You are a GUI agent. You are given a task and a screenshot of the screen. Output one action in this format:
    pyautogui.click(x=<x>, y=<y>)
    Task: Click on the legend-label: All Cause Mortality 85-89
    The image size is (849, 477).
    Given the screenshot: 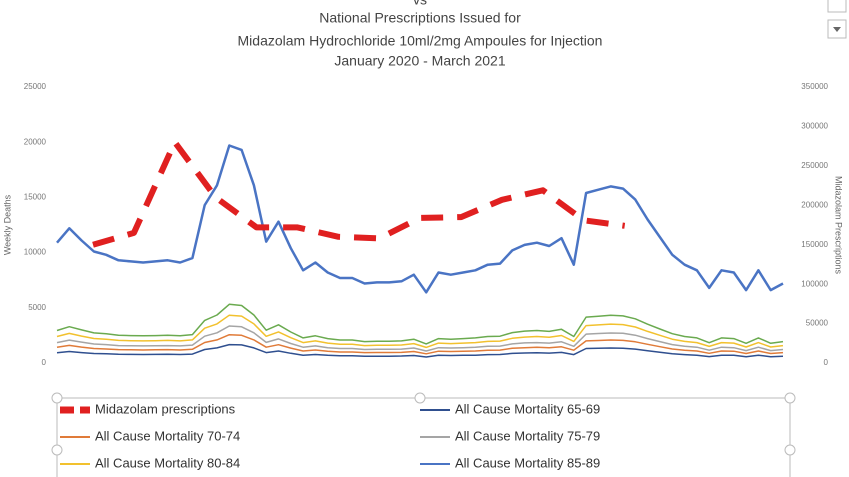 What is the action you would take?
    pyautogui.click(x=527, y=462)
    